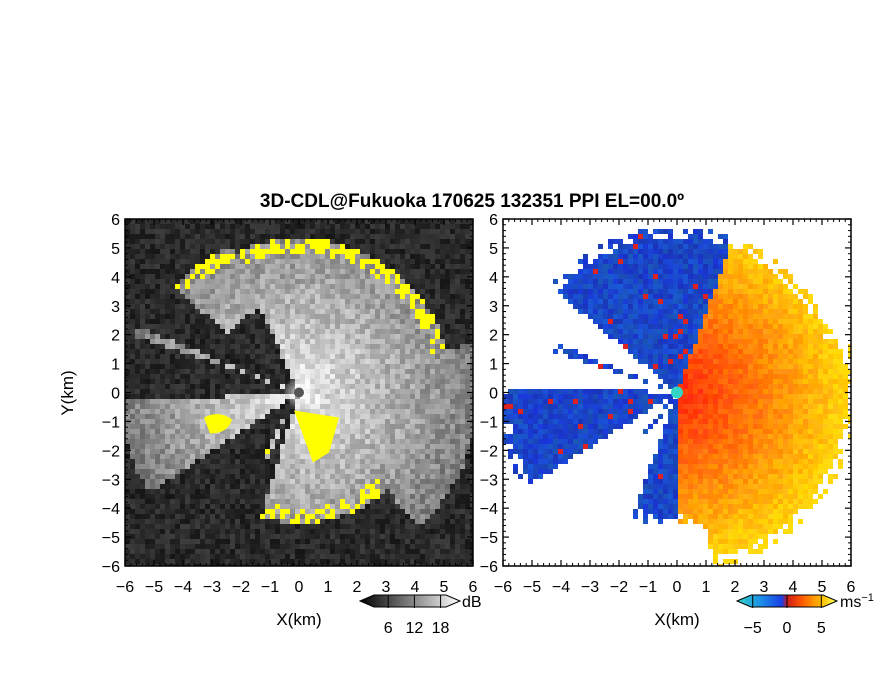  What do you see at coordinates (676, 619) in the screenshot?
I see `xlabel-right: X(km)` at bounding box center [676, 619].